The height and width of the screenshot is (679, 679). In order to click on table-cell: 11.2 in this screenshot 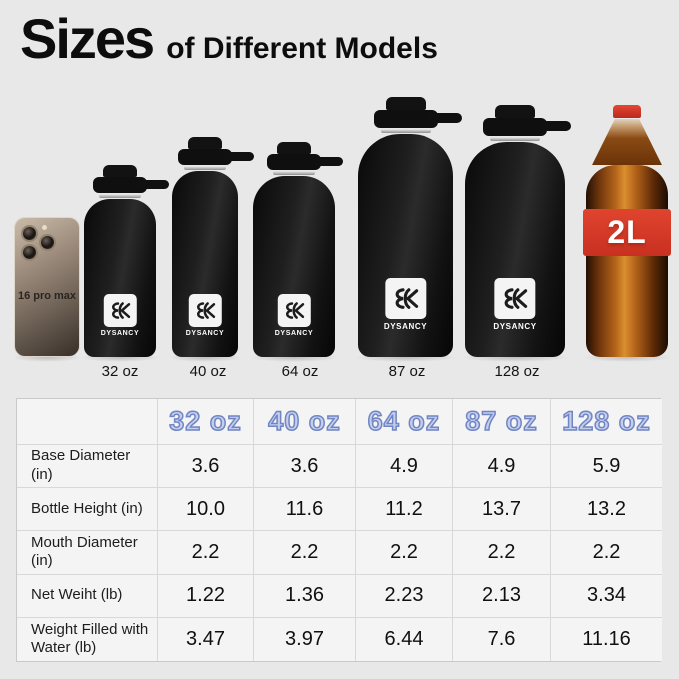, I will do `click(404, 510)`.